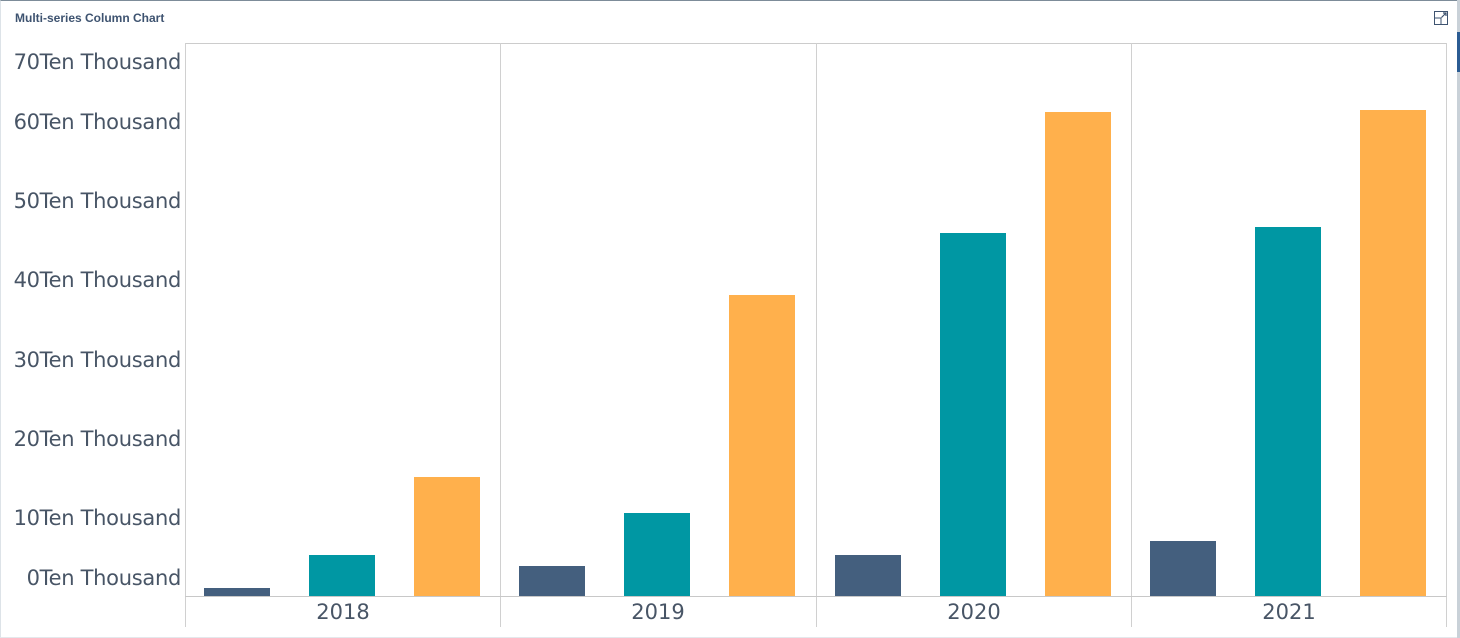  Describe the element at coordinates (974, 612) in the screenshot. I see `x-tick-label: 2020` at that location.